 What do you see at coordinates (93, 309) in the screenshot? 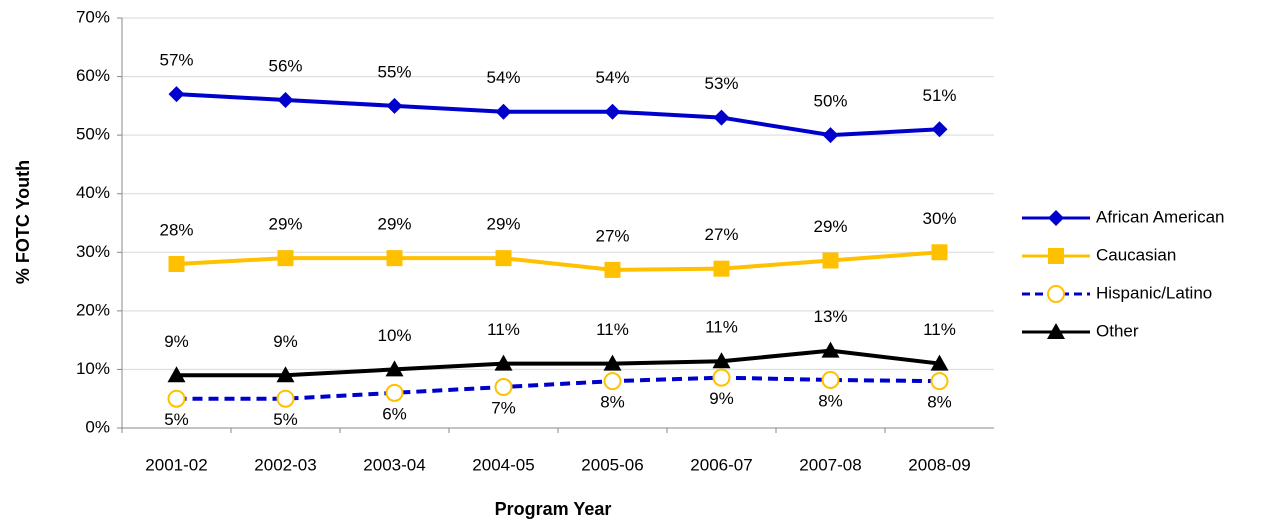
I see `y-tick-label: 20%` at bounding box center [93, 309].